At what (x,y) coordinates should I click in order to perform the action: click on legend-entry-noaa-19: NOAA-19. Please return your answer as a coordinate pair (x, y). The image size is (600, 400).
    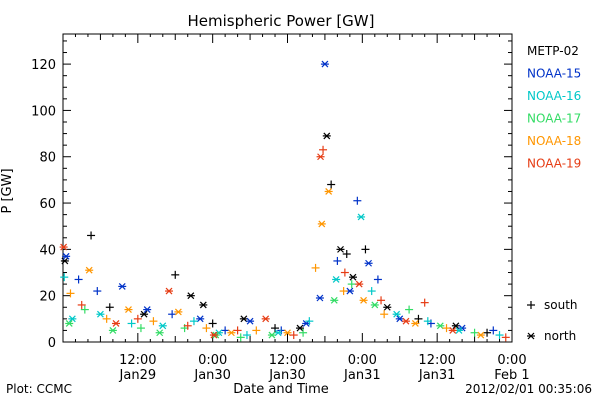
    Looking at the image, I should click on (554, 164).